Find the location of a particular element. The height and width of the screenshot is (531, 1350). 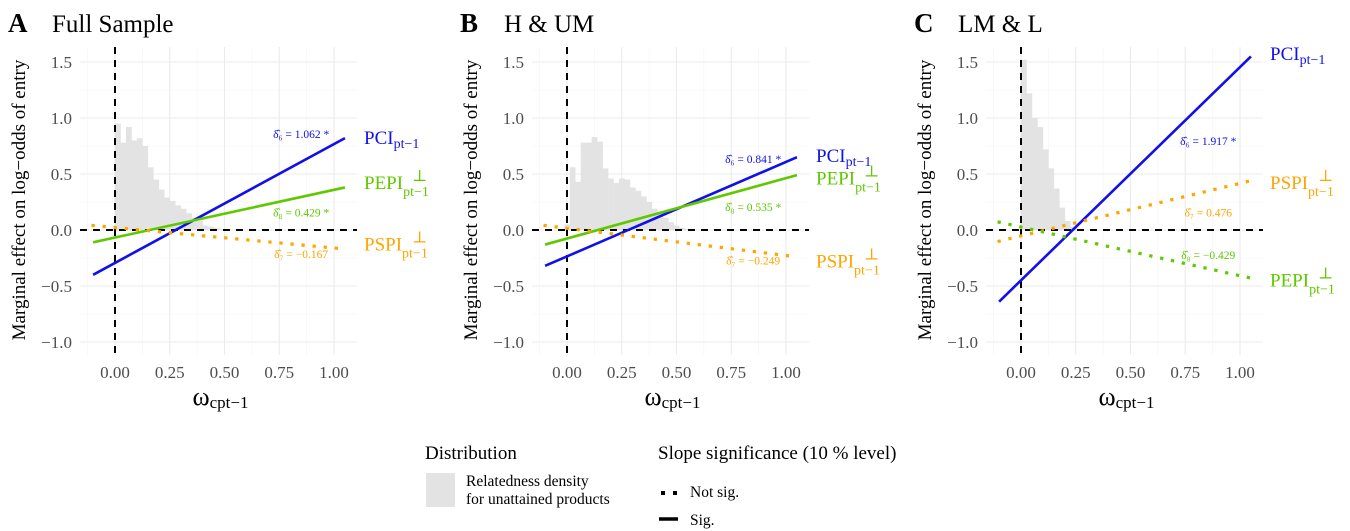

panel-title: H & UM is located at coordinates (549, 24).